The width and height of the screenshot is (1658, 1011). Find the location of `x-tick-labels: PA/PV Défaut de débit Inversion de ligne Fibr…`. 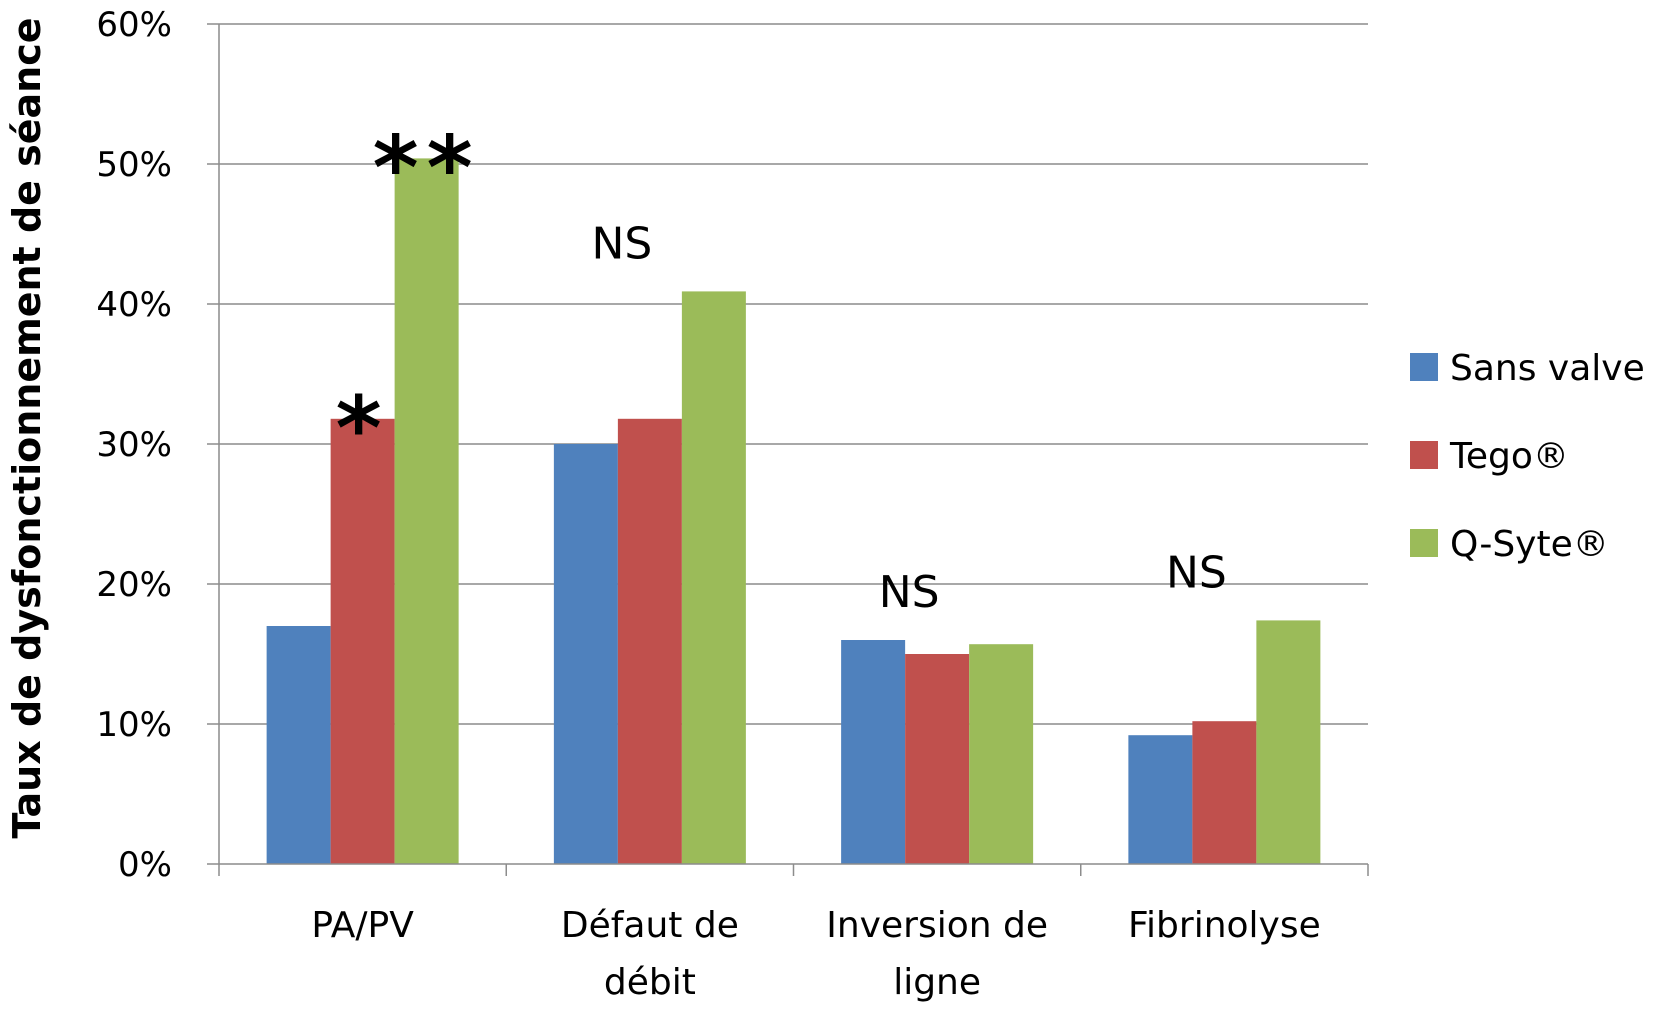

x-tick-labels: PA/PV Défaut de débit Inversion de ligne Fibr… is located at coordinates (815, 954).